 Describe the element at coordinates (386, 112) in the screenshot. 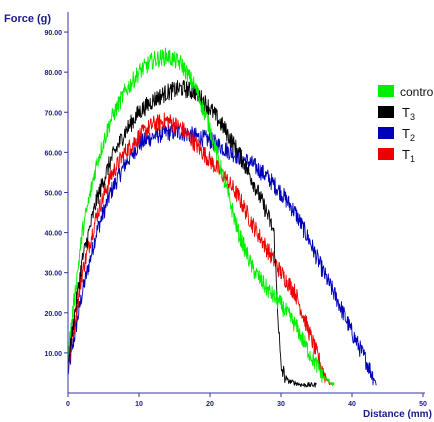

I see `legend-swatch-t3` at that location.